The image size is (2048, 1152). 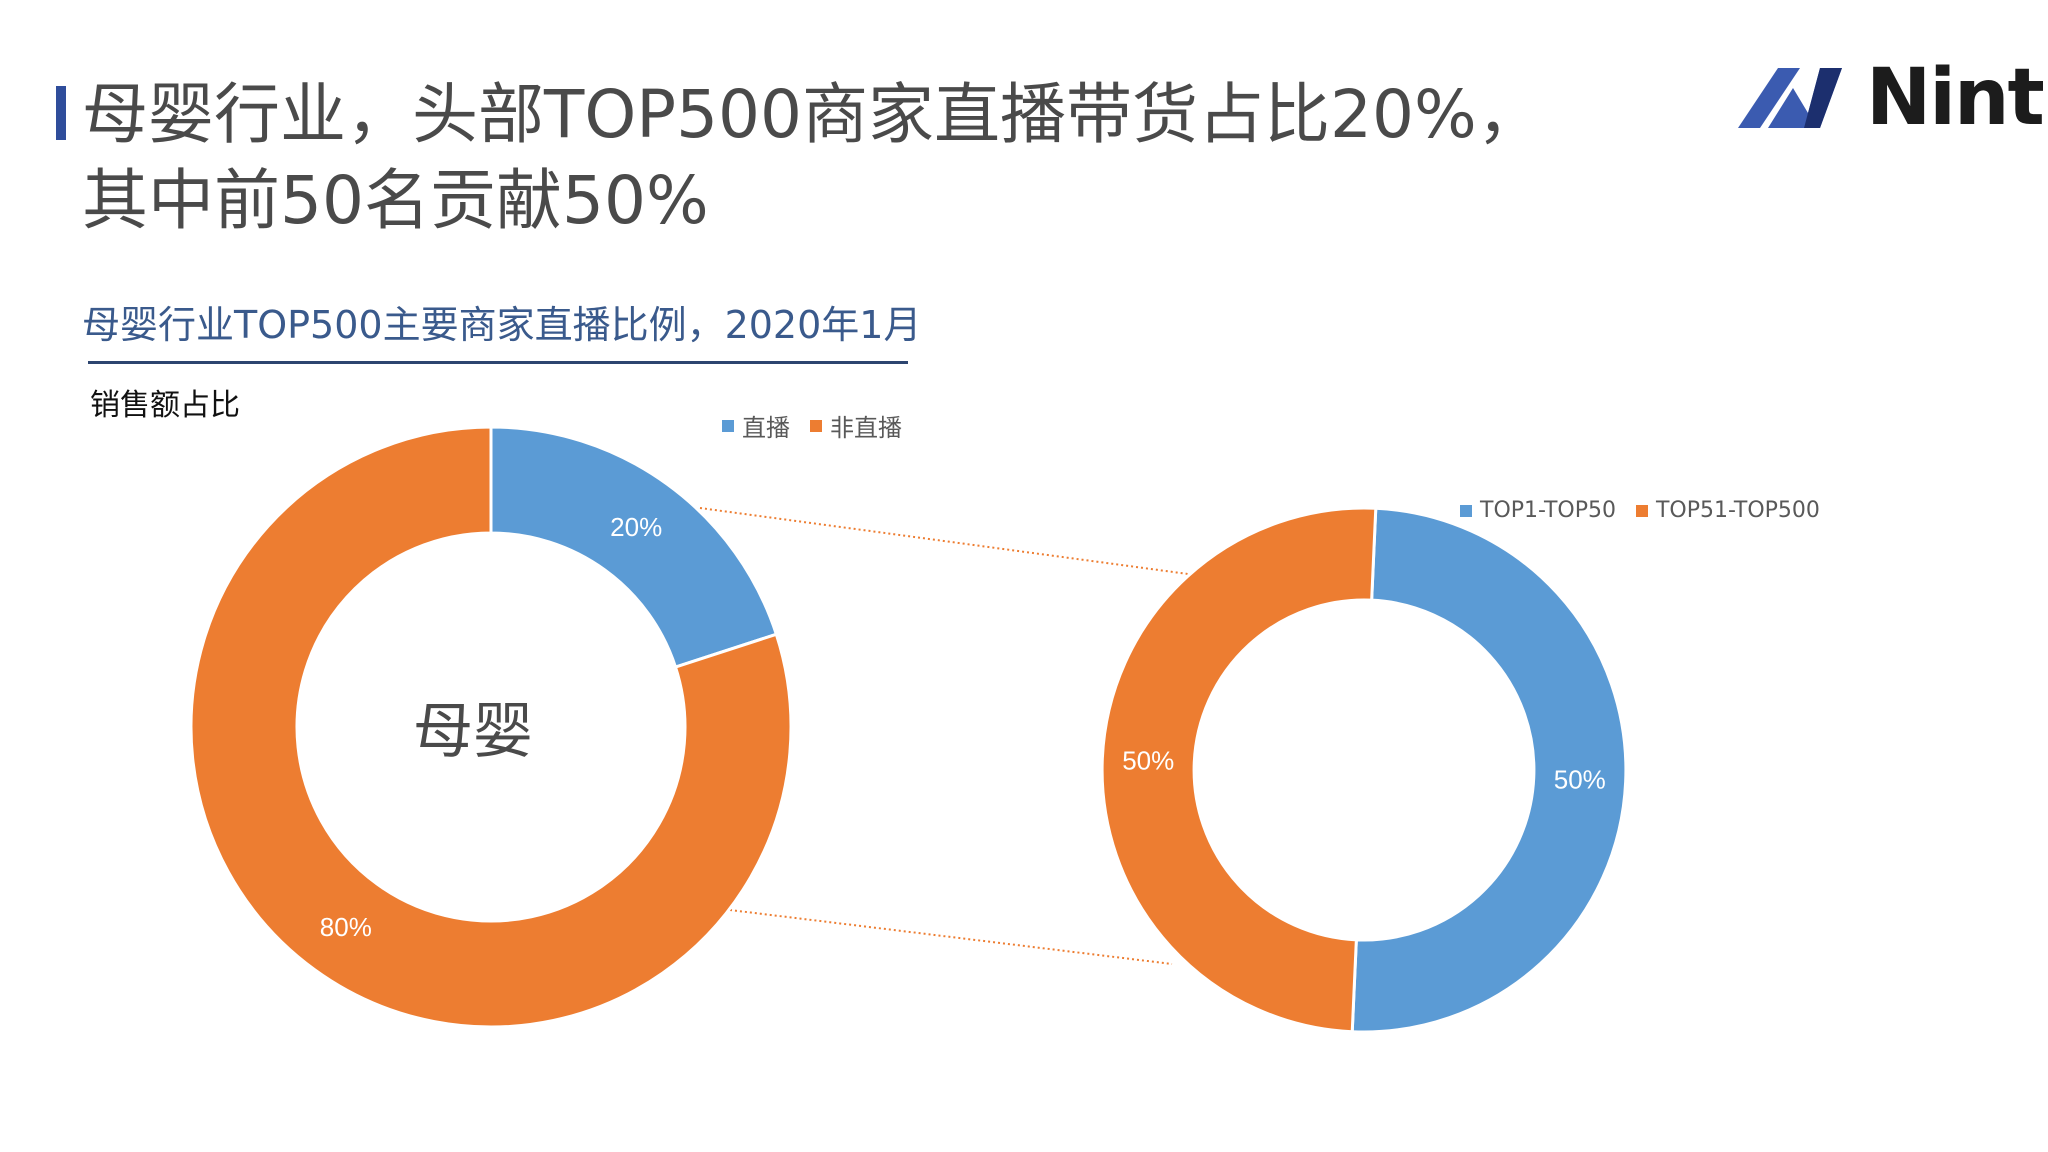 What do you see at coordinates (634, 547) in the screenshot?
I see `left-slice-直播` at bounding box center [634, 547].